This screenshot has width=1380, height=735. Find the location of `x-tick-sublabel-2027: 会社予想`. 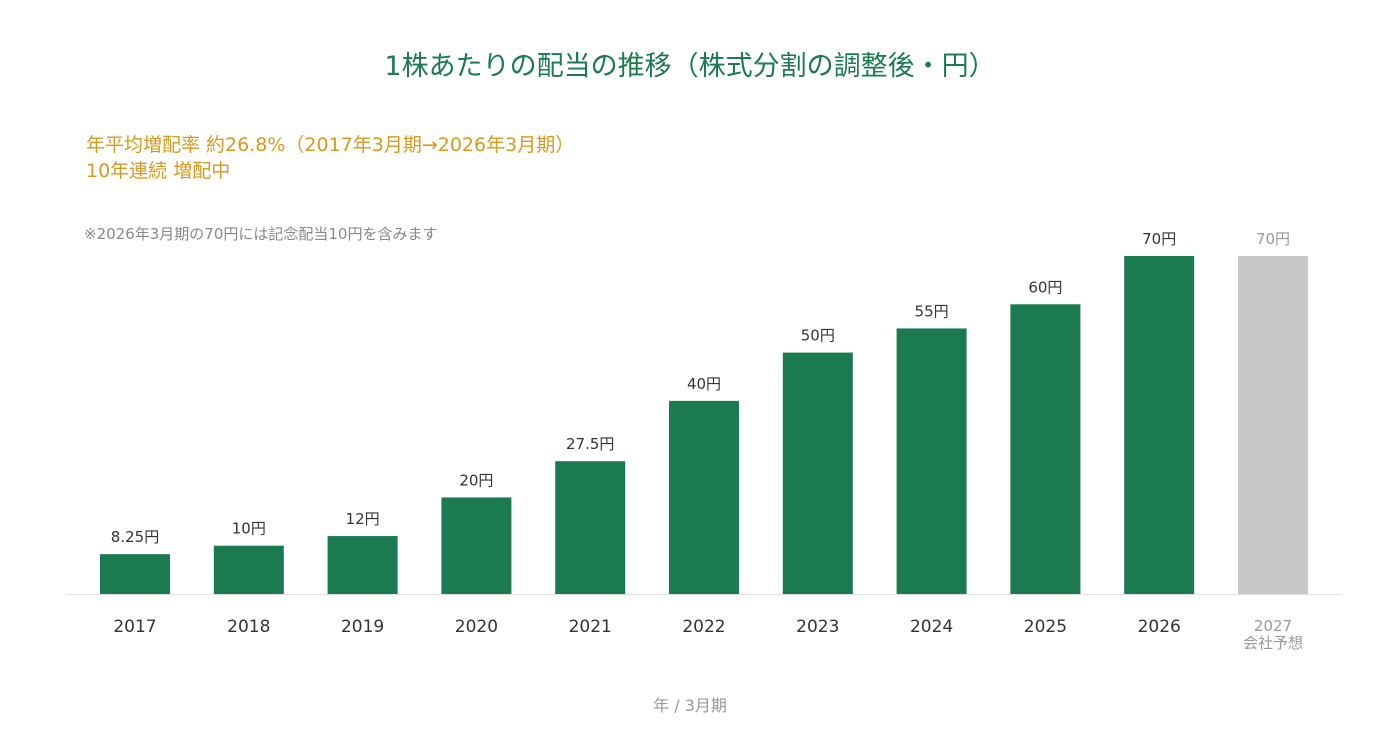

x-tick-sublabel-2027: 会社予想 is located at coordinates (1273, 643).